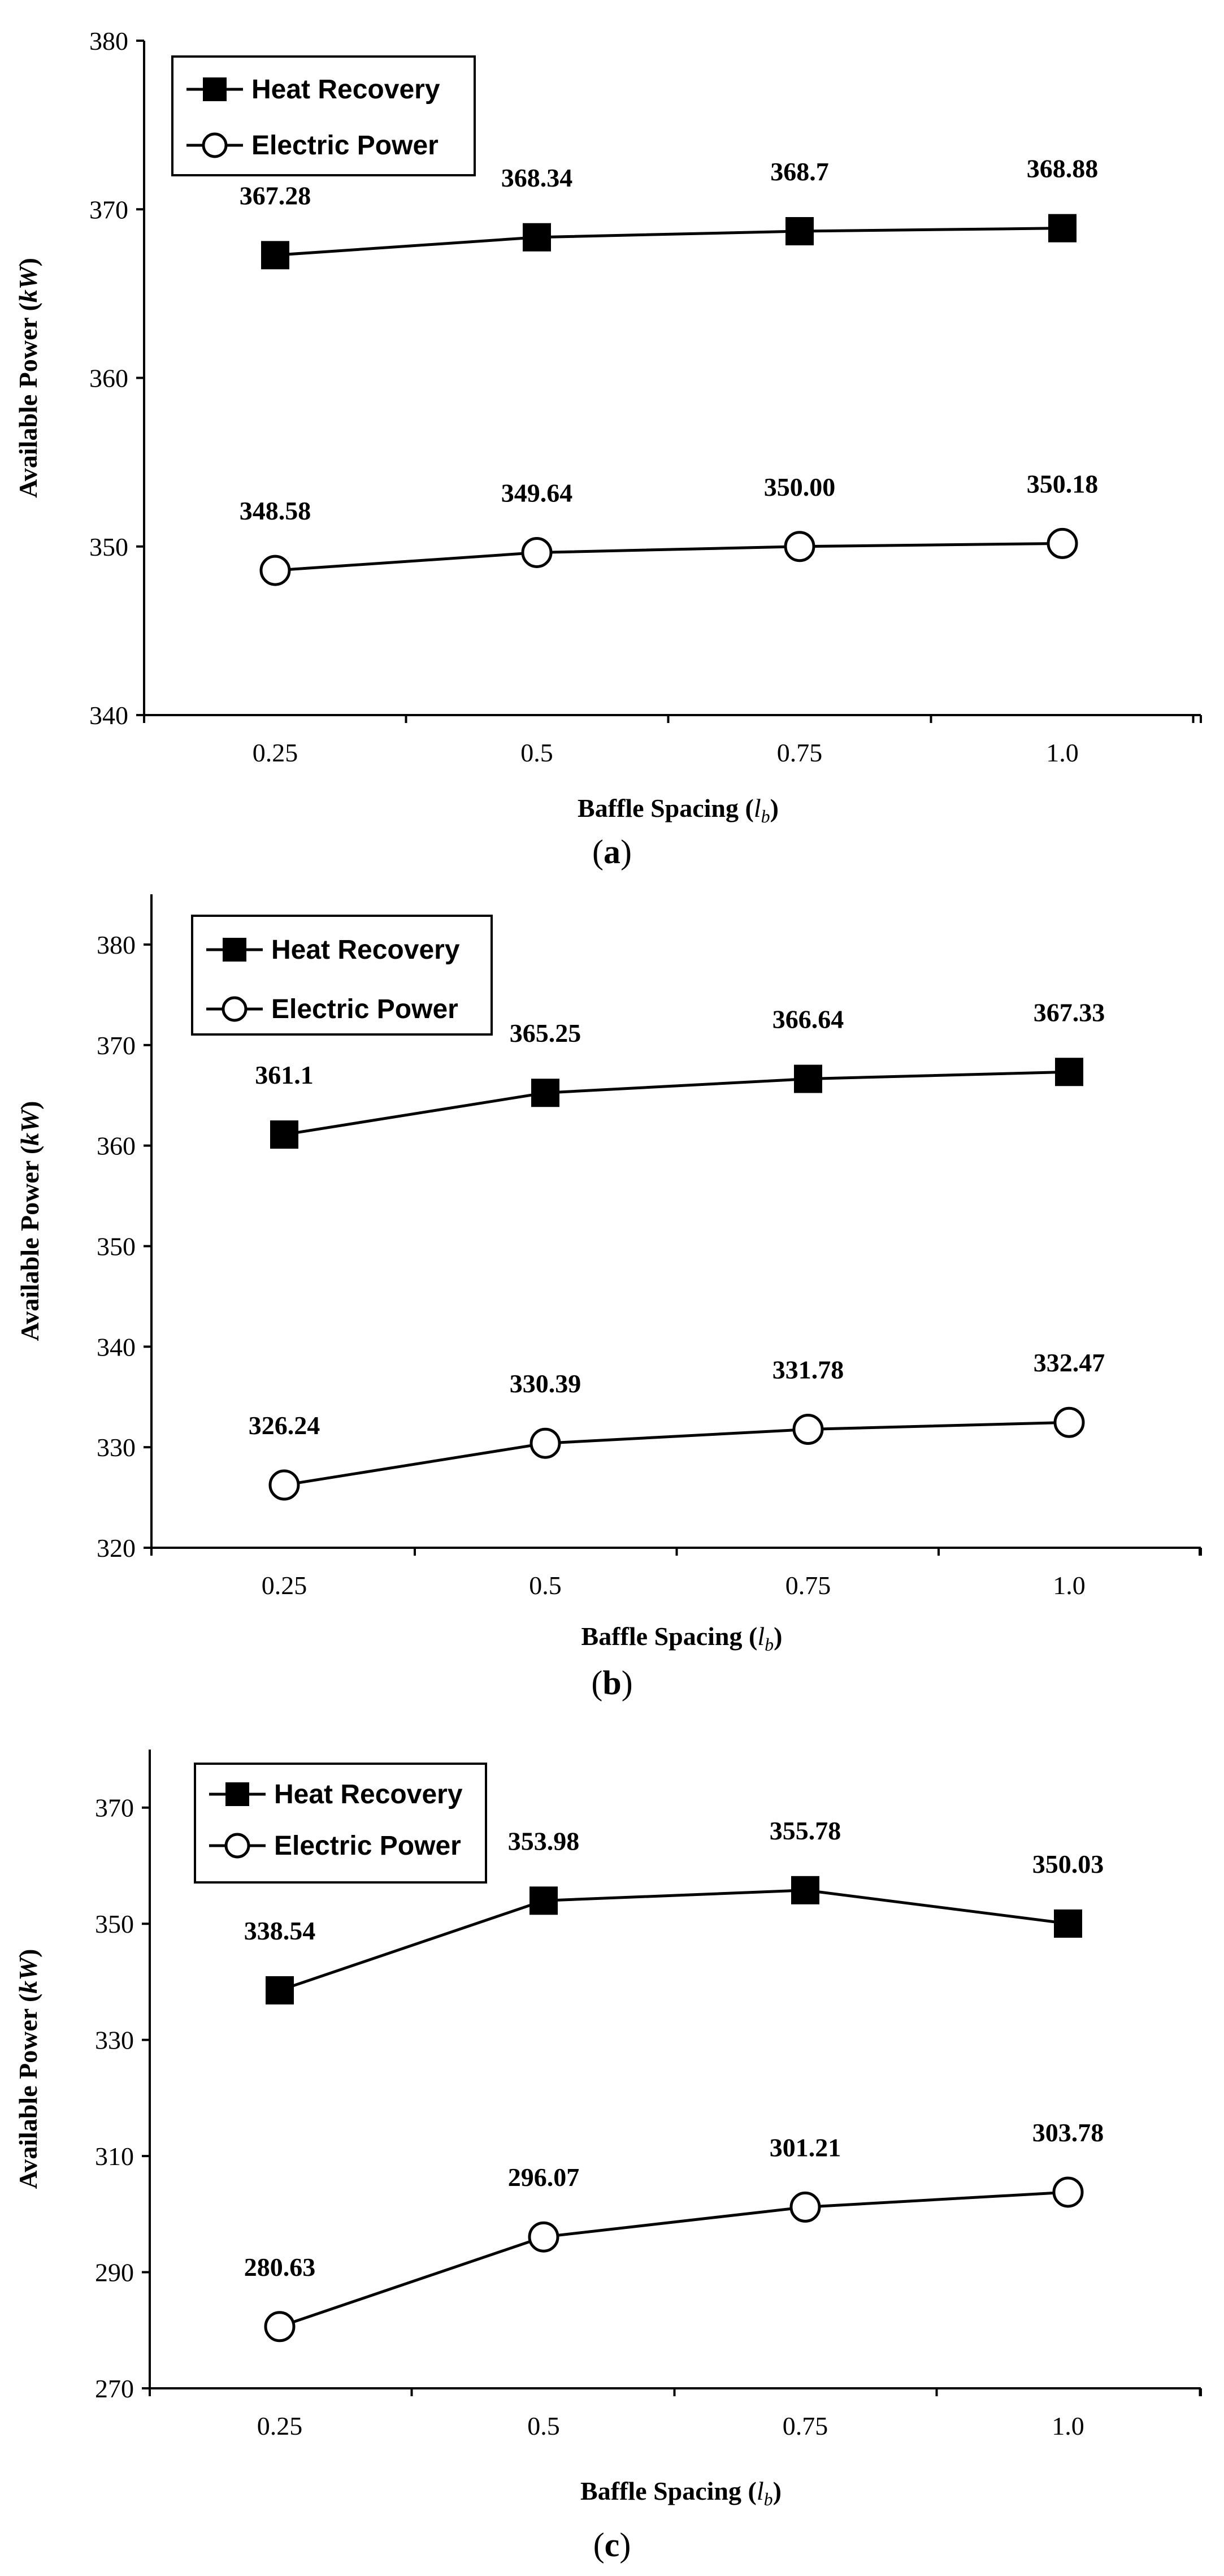 Image resolution: width=1224 pixels, height=2576 pixels. Describe the element at coordinates (544, 2177) in the screenshot. I see `data-label: 296.07` at that location.